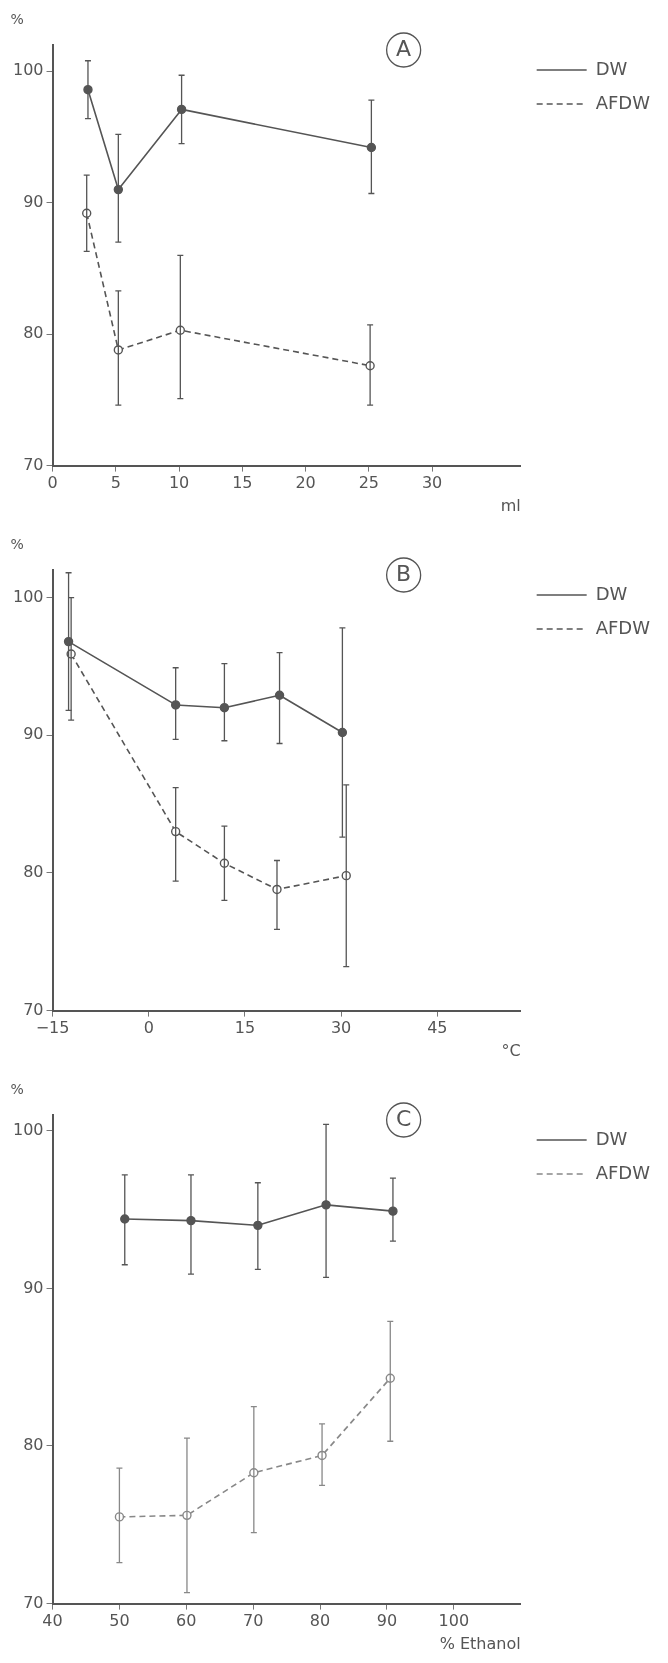 Image resolution: width=668 pixels, height=1663 pixels. Describe the element at coordinates (511, 1050) in the screenshot. I see `x-axis-title: °C` at that location.